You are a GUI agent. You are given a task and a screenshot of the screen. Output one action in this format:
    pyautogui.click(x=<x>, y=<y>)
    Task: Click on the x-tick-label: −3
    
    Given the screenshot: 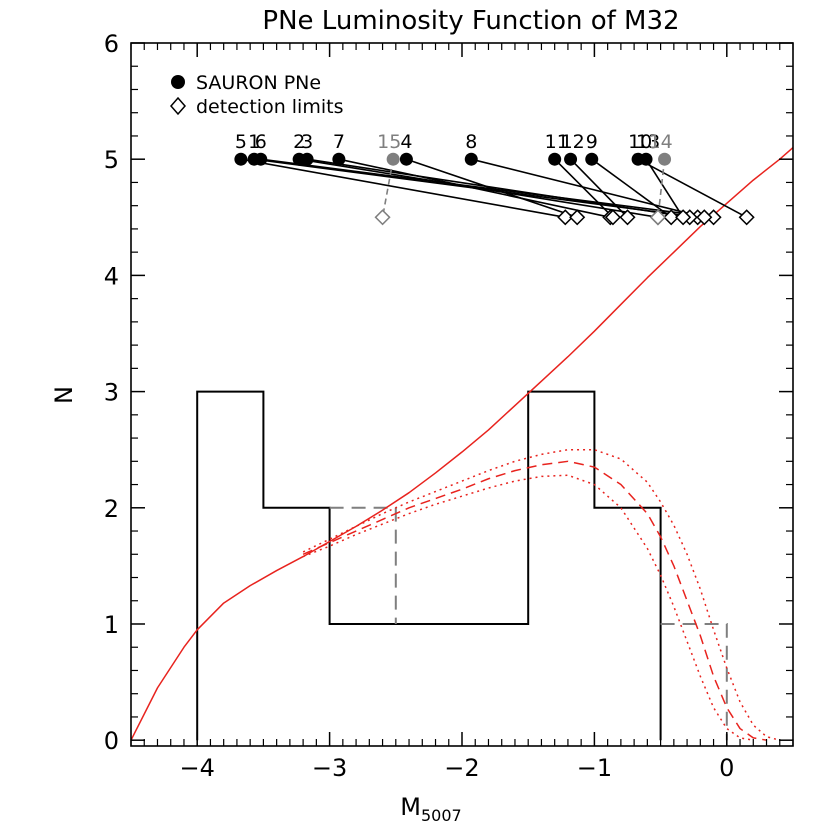 What is the action you would take?
    pyautogui.click(x=329, y=768)
    